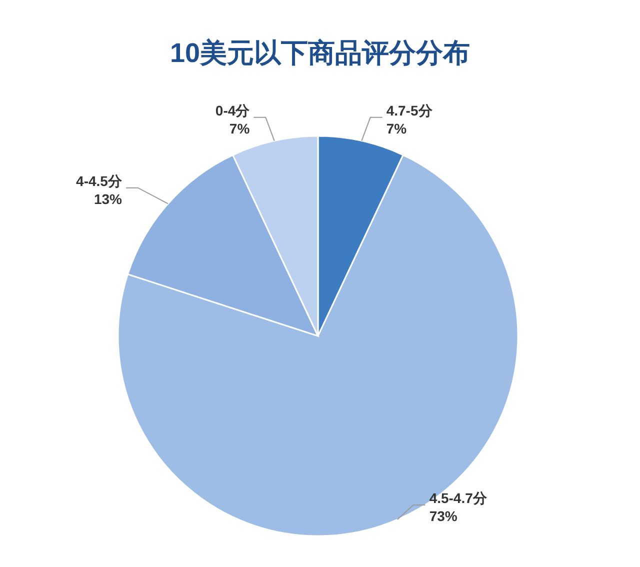 This screenshot has width=640, height=567. What do you see at coordinates (108, 198) in the screenshot?
I see `data-label: 13%` at bounding box center [108, 198].